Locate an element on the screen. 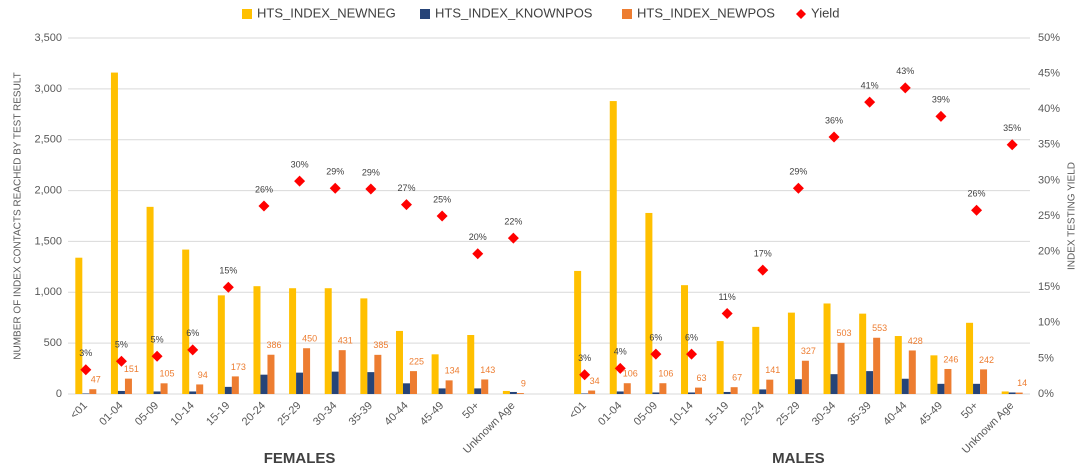 The width and height of the screenshot is (1085, 472). data-label: 36% is located at coordinates (834, 120).